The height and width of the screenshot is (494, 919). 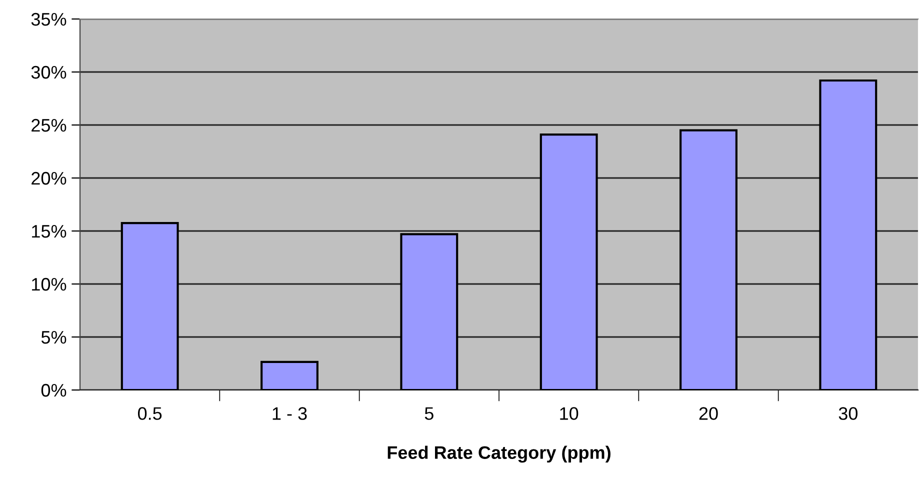 I want to click on x-tick-label: 20, so click(x=708, y=413).